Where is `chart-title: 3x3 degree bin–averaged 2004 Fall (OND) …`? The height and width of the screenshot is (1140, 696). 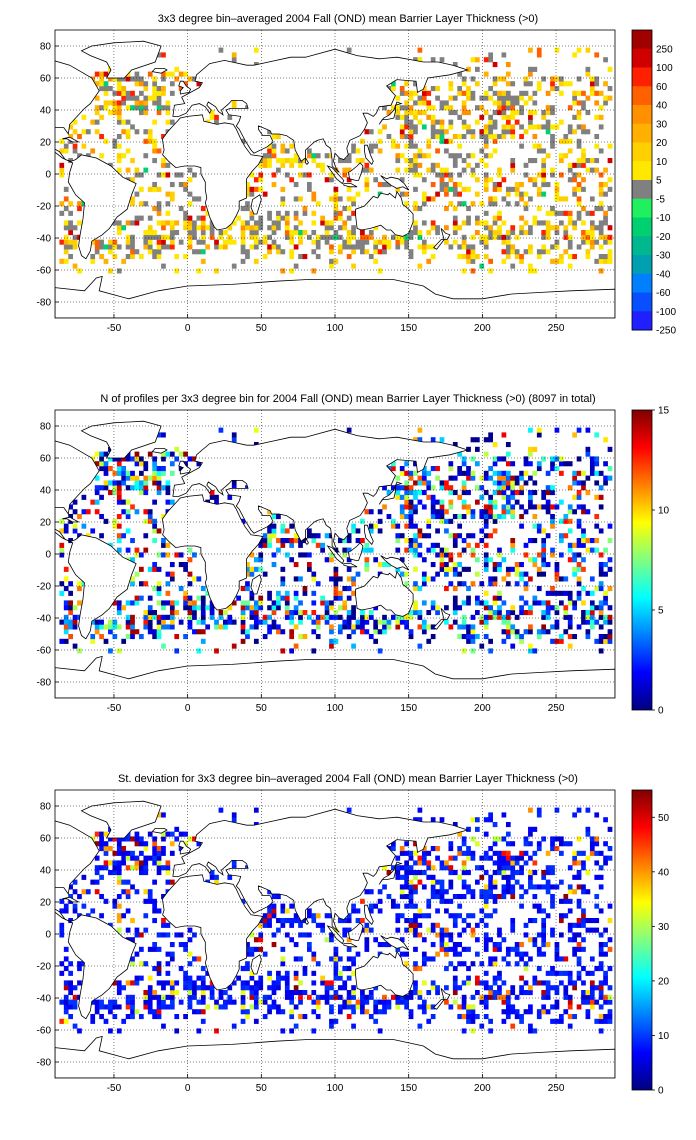
chart-title: 3x3 degree bin–averaged 2004 Fall (OND) … is located at coordinates (348, 19).